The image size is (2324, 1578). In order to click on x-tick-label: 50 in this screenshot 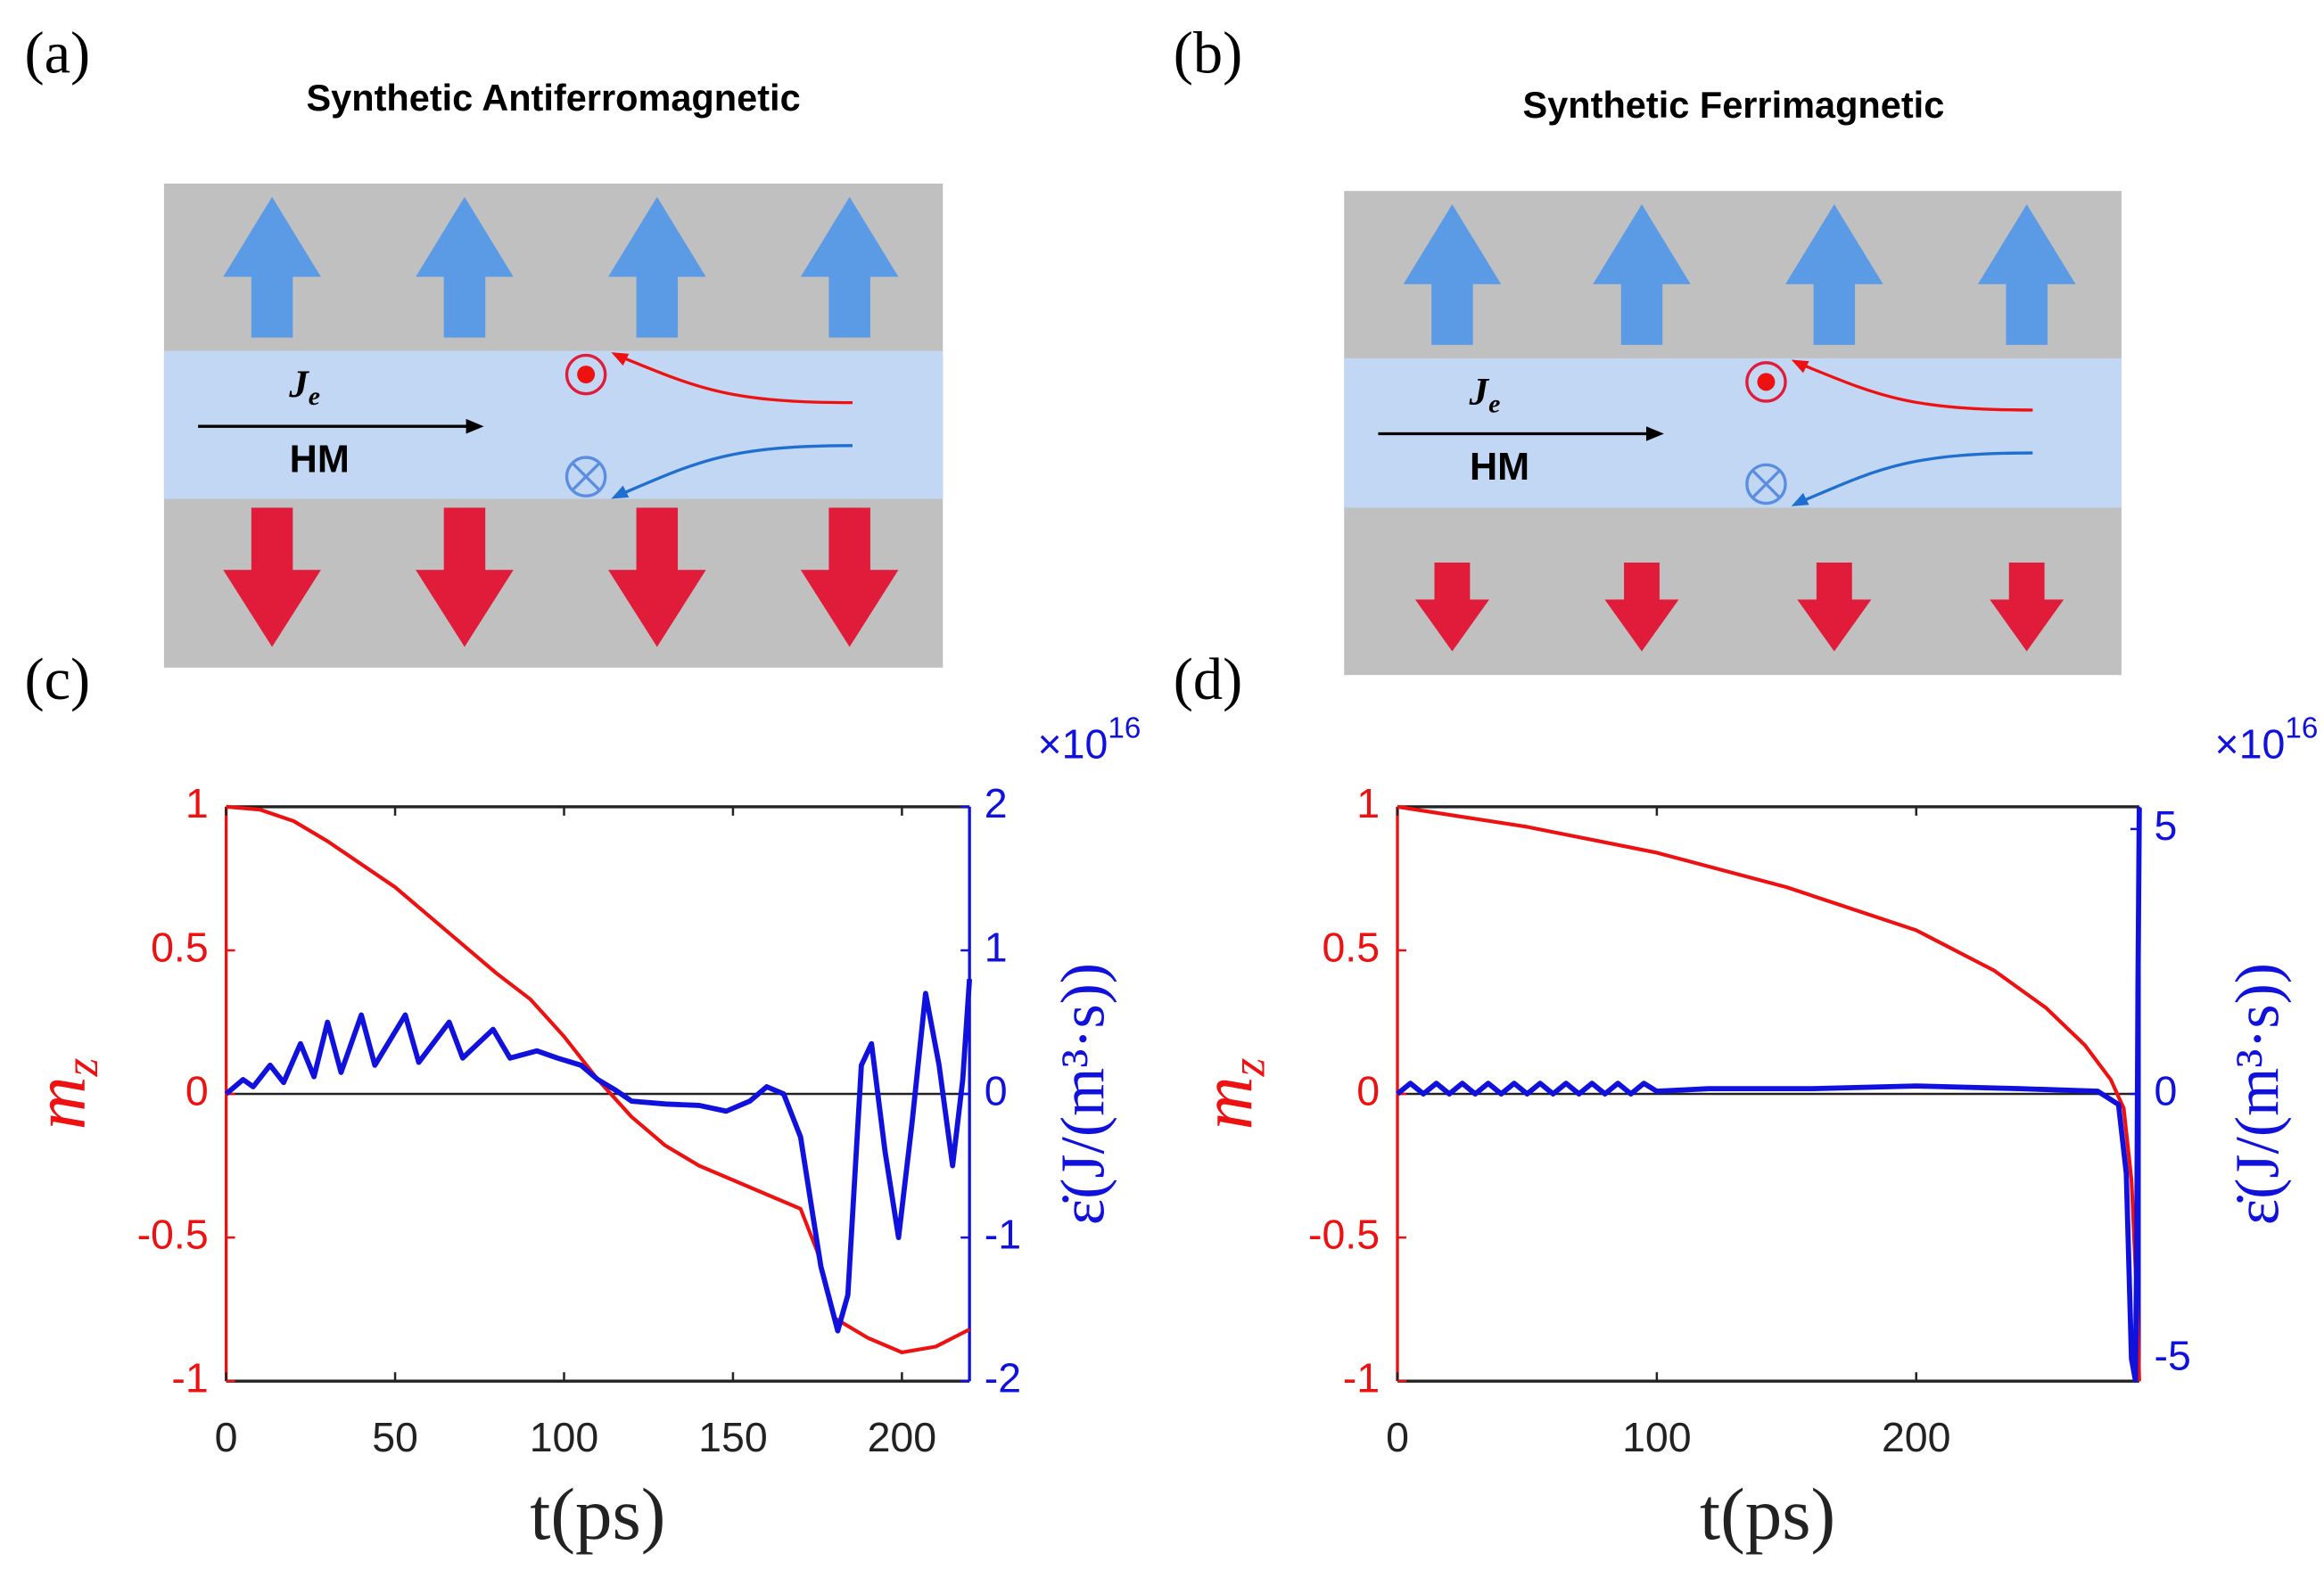, I will do `click(395, 1437)`.